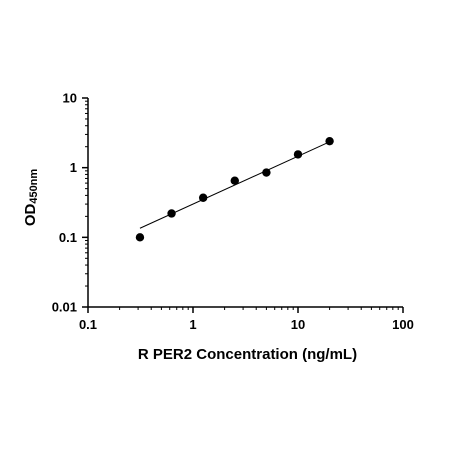 The width and height of the screenshot is (450, 450). Describe the element at coordinates (247, 354) in the screenshot. I see `x-axis-title: R PER2 Concentration (ng/mL)` at that location.